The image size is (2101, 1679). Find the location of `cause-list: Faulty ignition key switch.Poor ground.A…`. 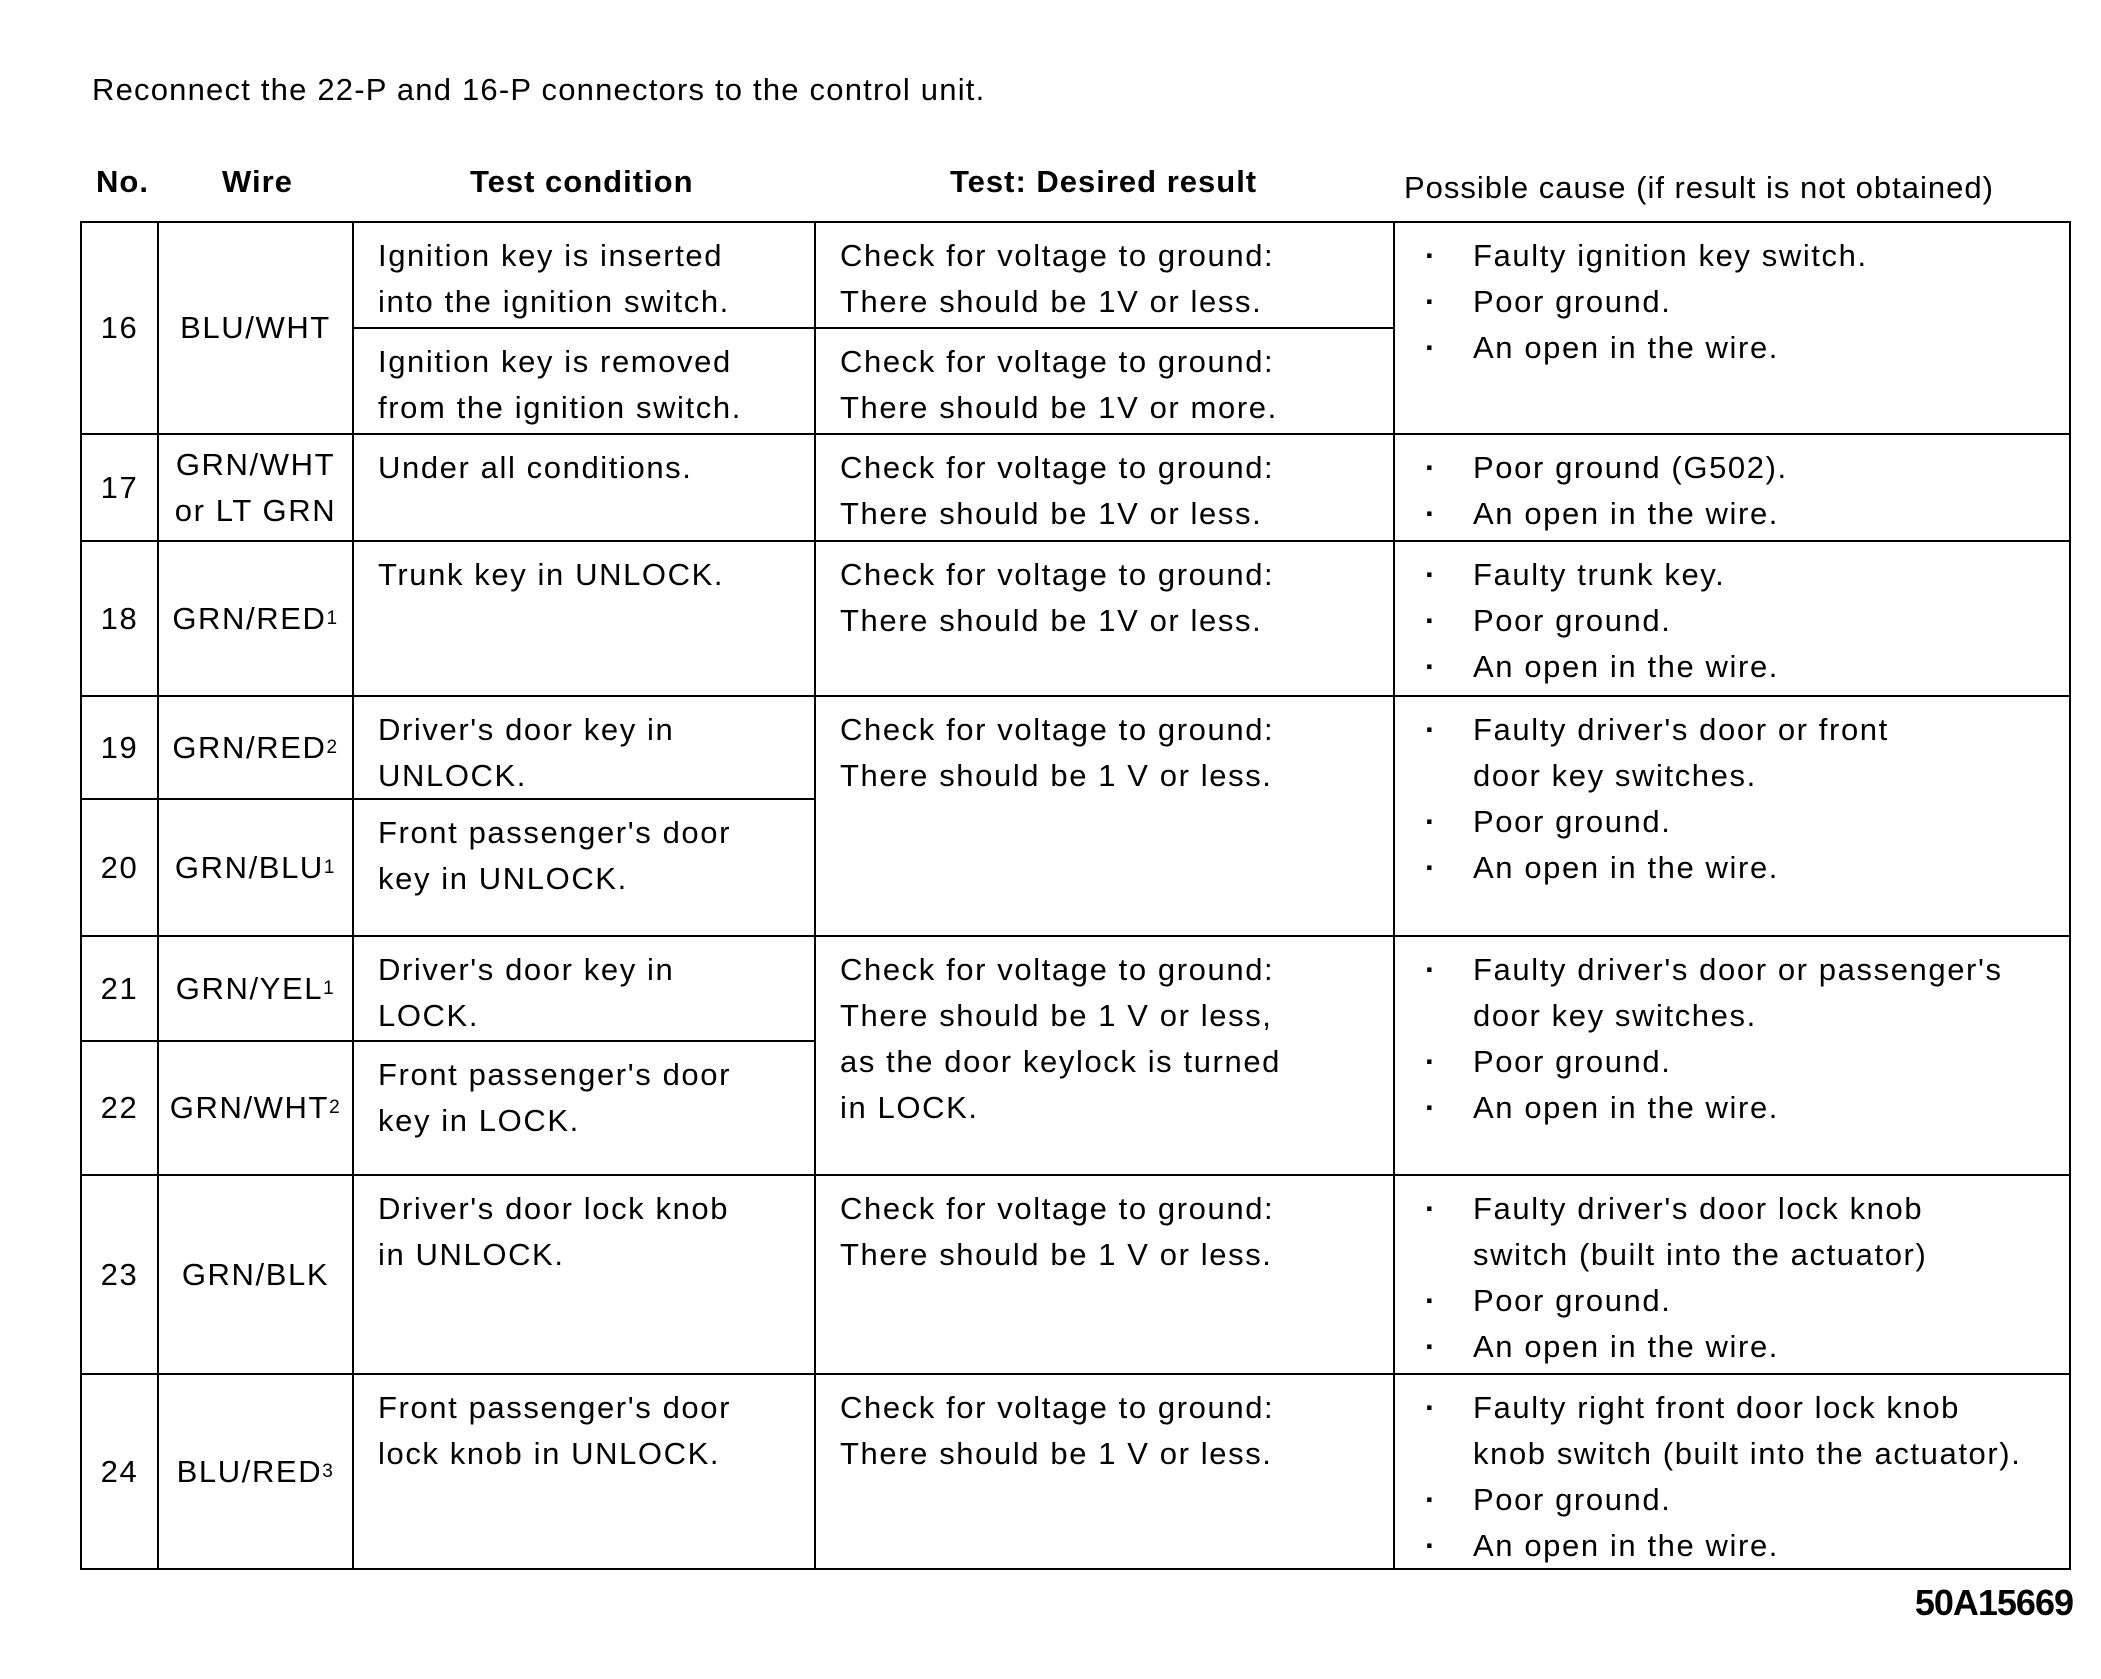

cause-list: Faulty ignition key switch.Poor ground.A… is located at coordinates (1747, 302).